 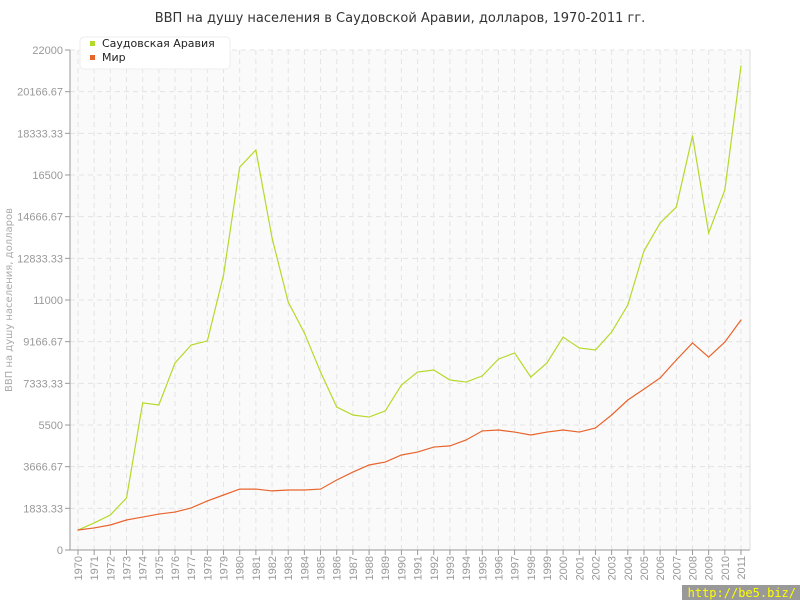 I want to click on x-tick-label: 1996, so click(x=499, y=568).